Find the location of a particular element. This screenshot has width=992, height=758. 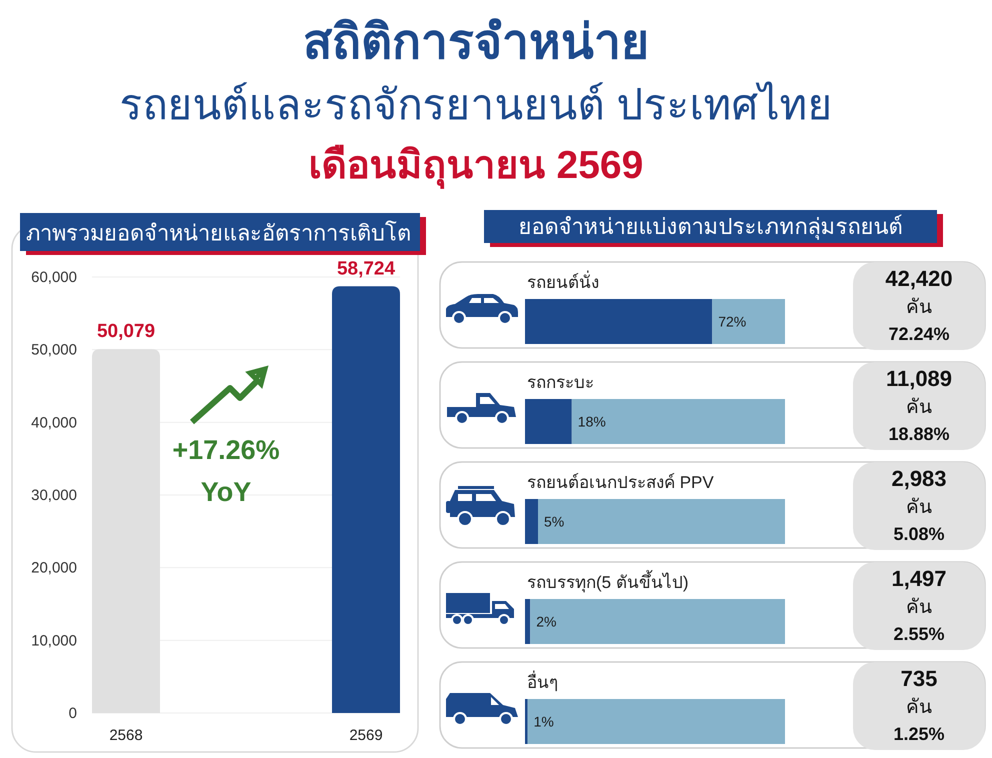

y-tick-label: 40,000 is located at coordinates (54, 423).